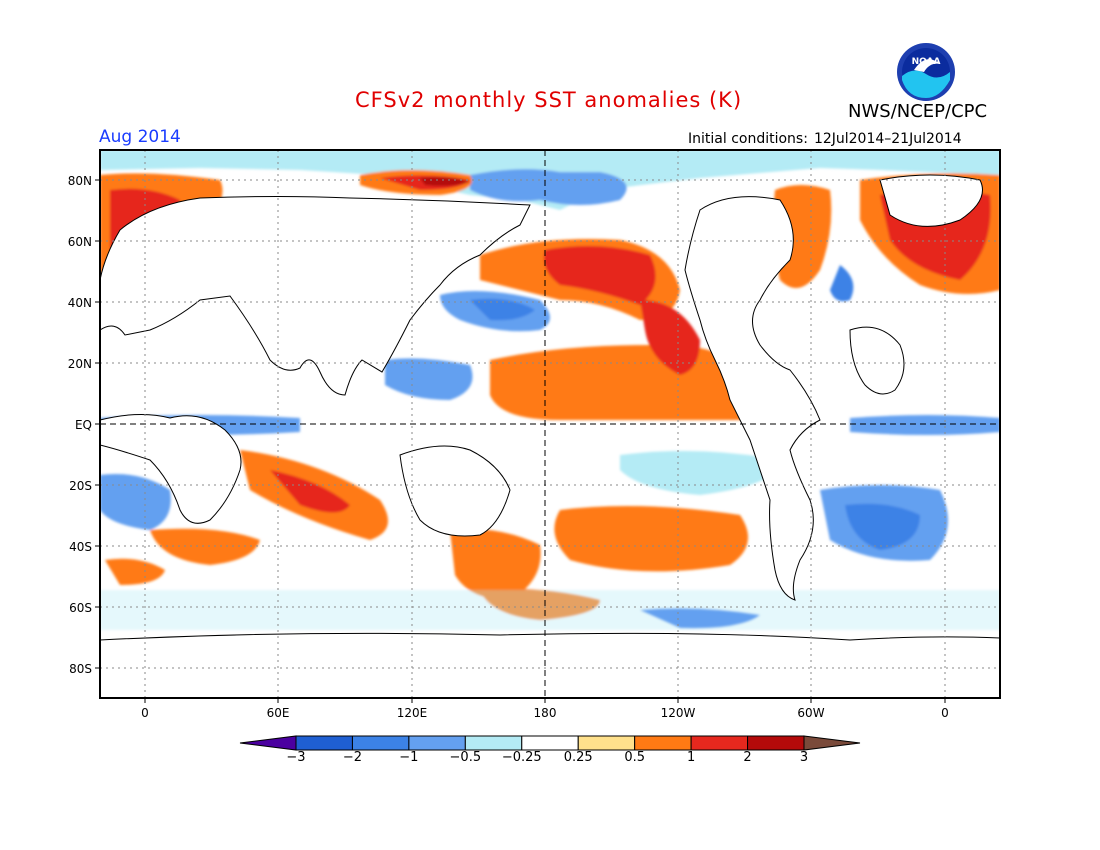  I want to click on noaa-logo: NOAA, so click(926, 72).